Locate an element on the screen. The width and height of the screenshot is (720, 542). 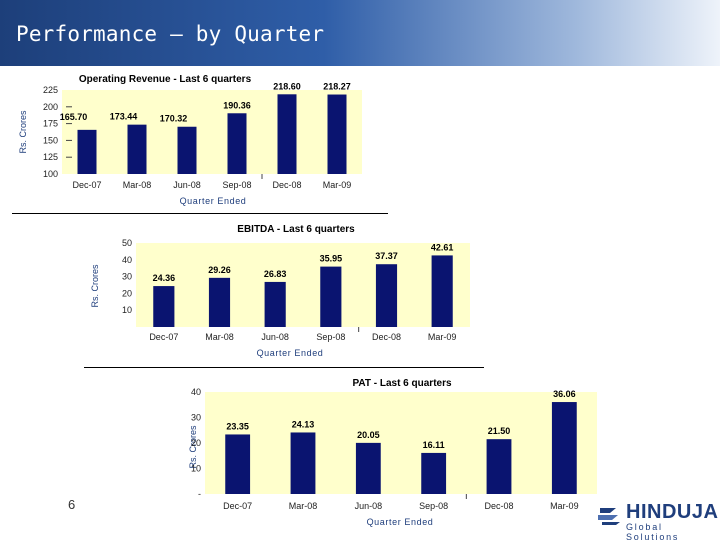
data-label: 26.83 is located at coordinates (275, 274).